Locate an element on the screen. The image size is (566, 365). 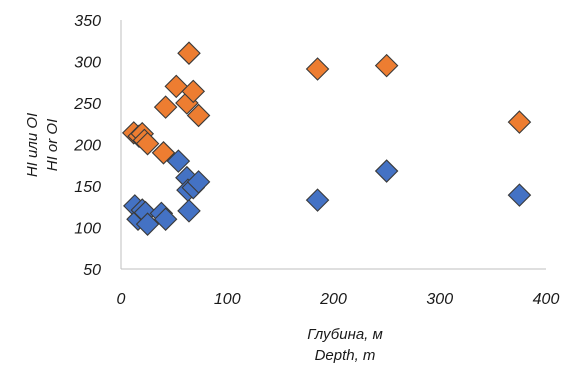
x-tick-label: 300 is located at coordinates (439, 299).